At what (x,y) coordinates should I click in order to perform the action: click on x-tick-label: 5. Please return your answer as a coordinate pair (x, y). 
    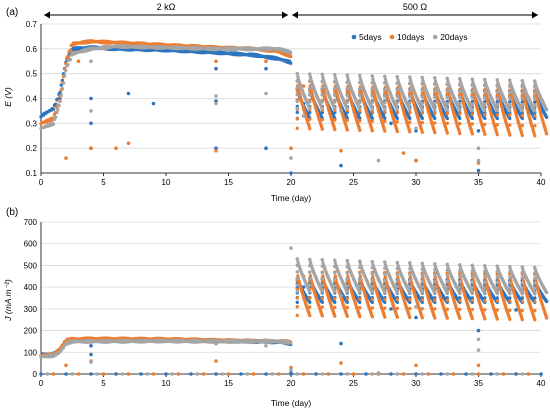
    Looking at the image, I should click on (103, 383).